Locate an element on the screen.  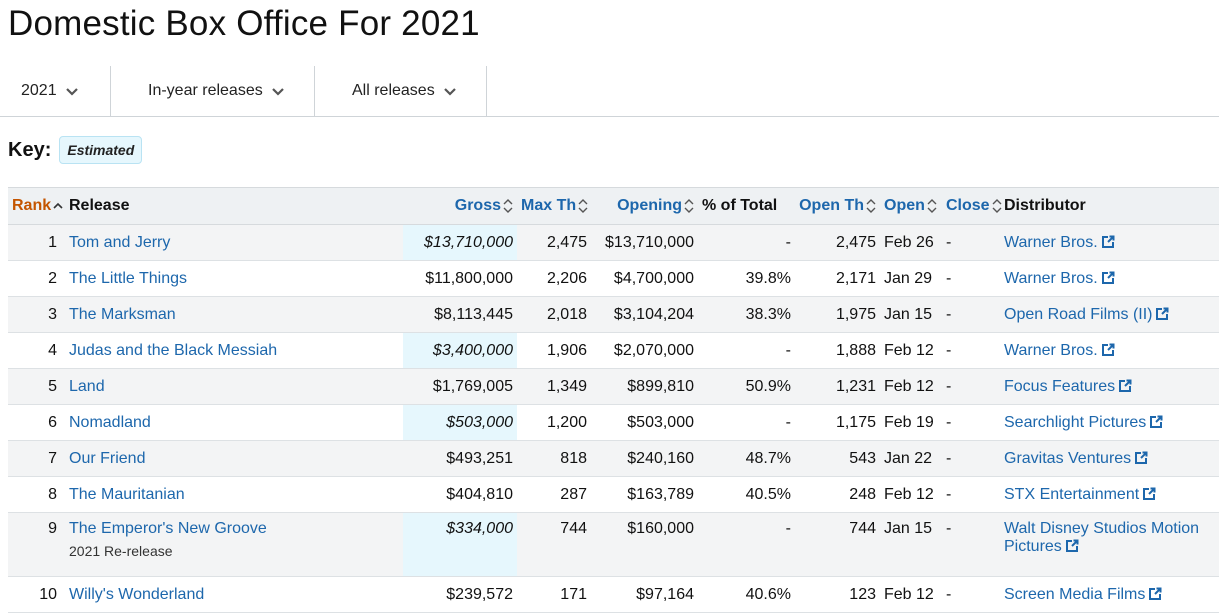
open-th-cell: 1,888 is located at coordinates (837, 350).